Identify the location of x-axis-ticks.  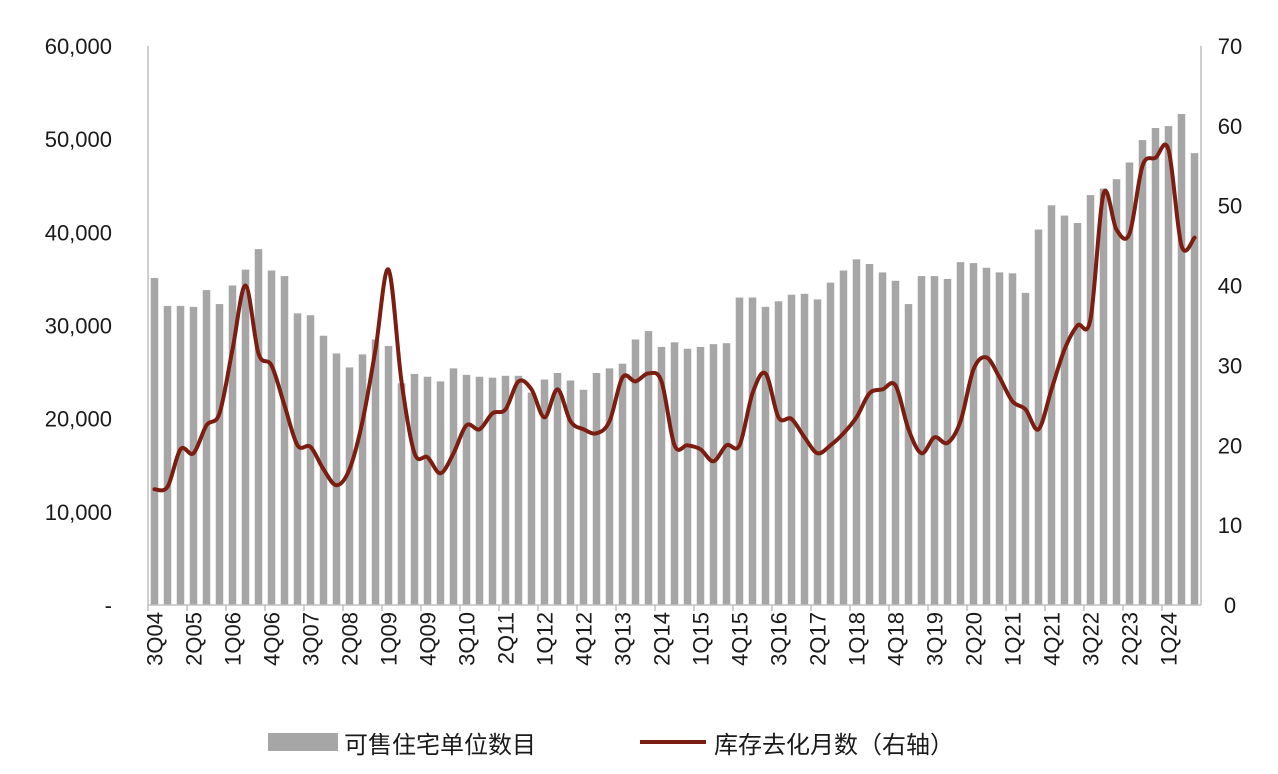
(655, 608).